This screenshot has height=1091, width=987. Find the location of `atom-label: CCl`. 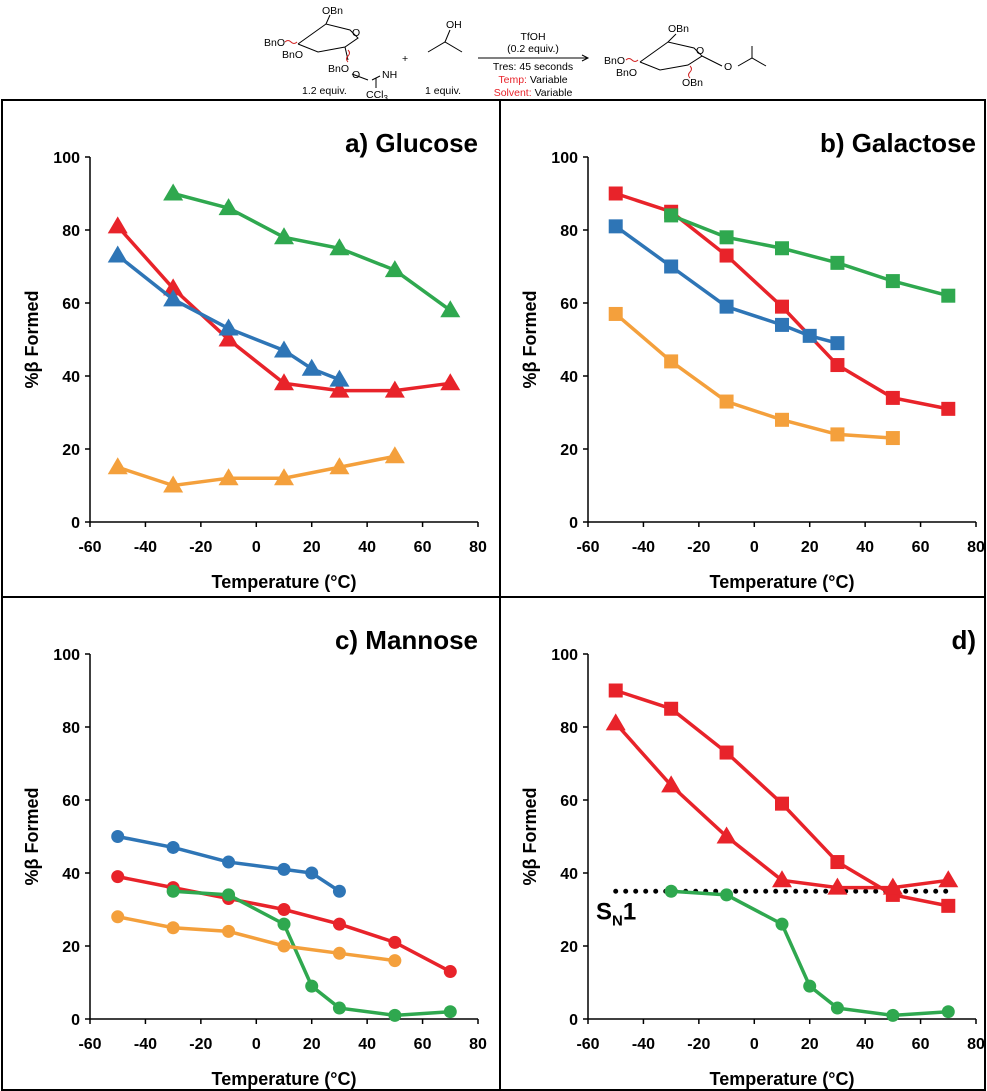

atom-label: CCl is located at coordinates (375, 95).